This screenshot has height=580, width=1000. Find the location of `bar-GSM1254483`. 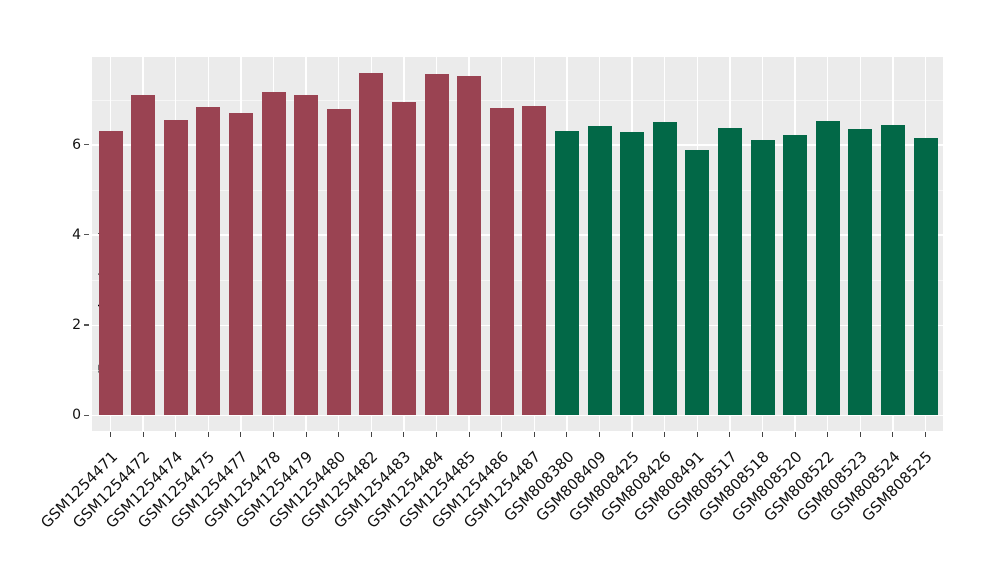

bar-GSM1254483 is located at coordinates (403, 259).